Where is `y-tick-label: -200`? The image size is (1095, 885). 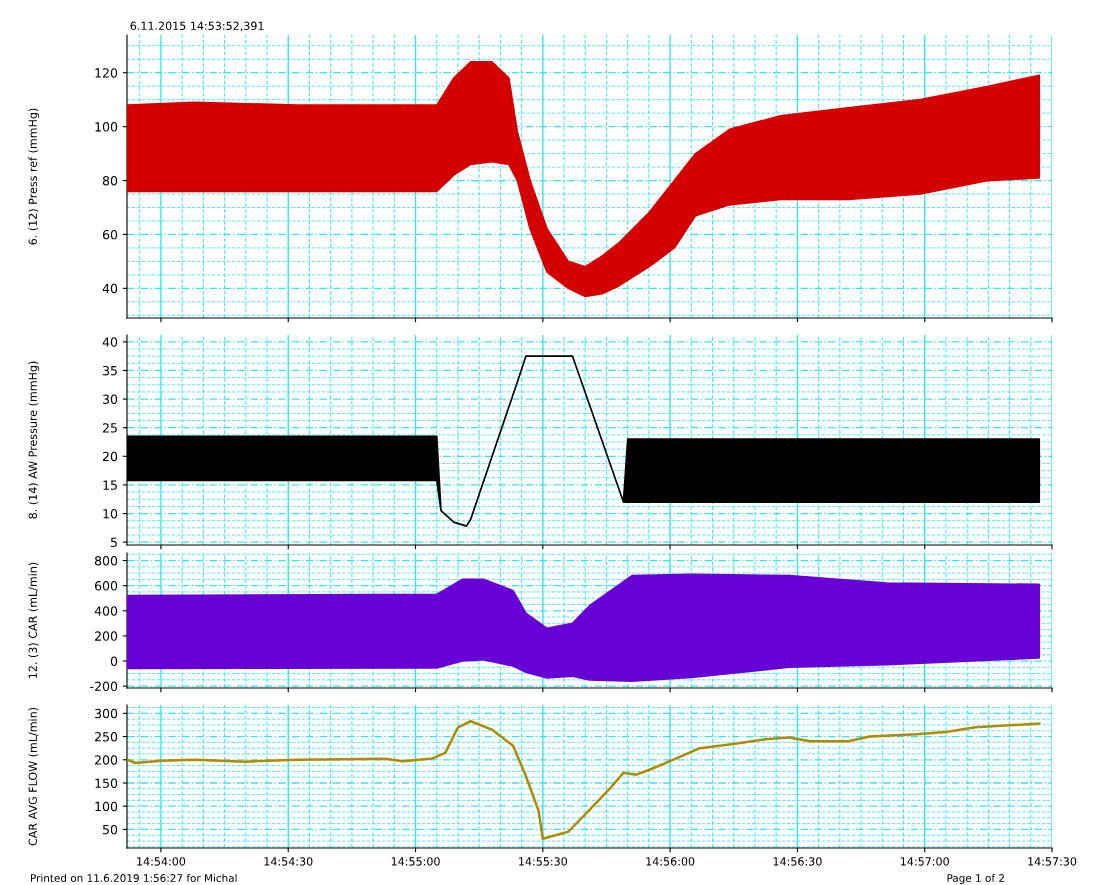
y-tick-label: -200 is located at coordinates (104, 686).